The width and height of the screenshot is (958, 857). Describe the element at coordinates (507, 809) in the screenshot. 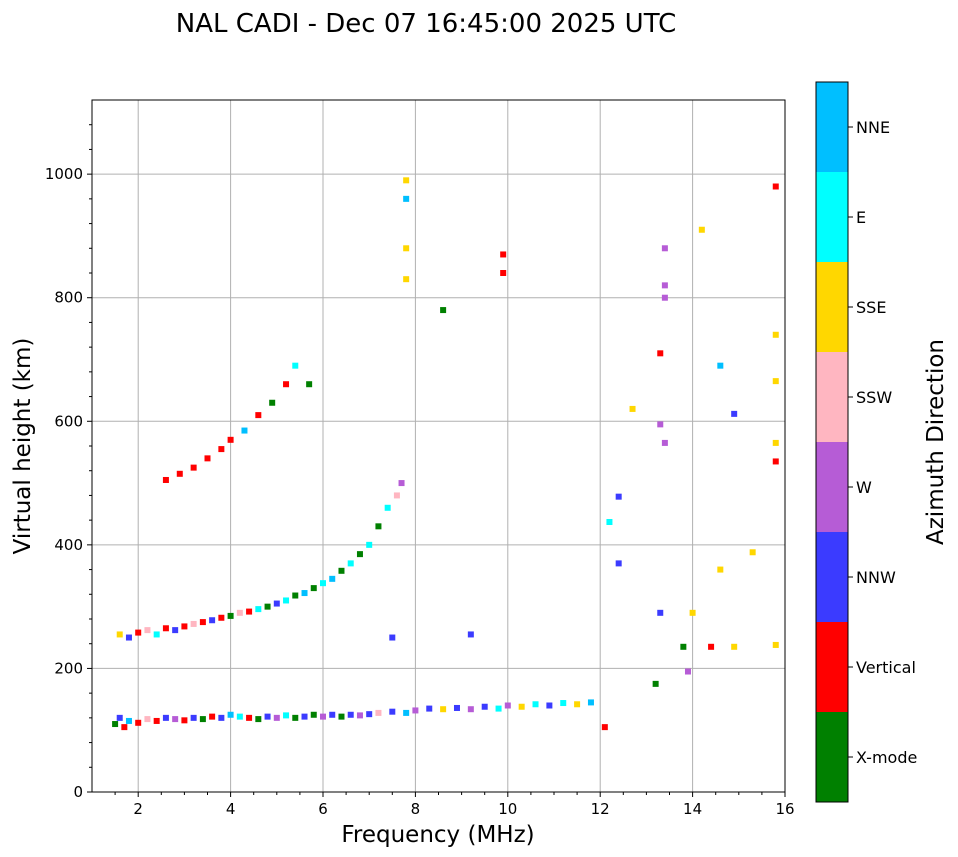

I see `x-tick-label: 10` at that location.